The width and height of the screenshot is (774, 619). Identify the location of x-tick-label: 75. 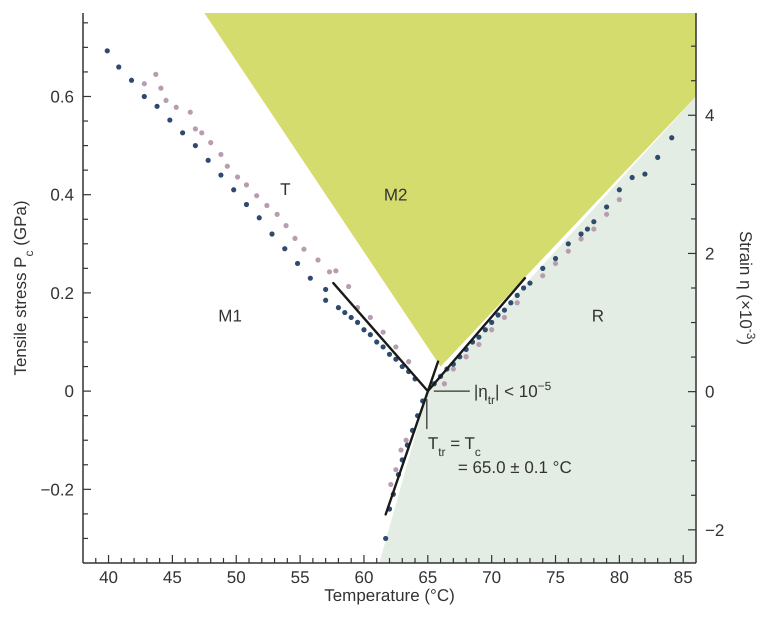
(555, 577).